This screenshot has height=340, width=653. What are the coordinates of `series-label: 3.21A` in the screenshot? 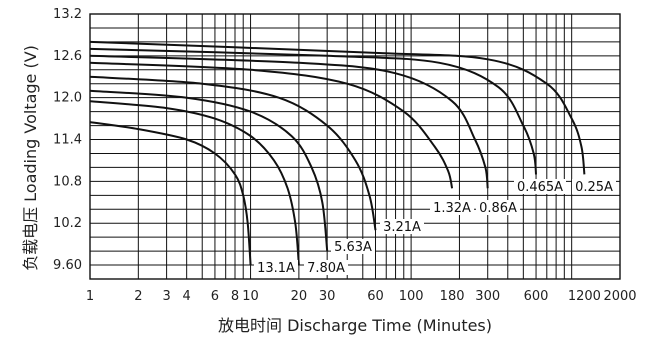 It's located at (402, 227).